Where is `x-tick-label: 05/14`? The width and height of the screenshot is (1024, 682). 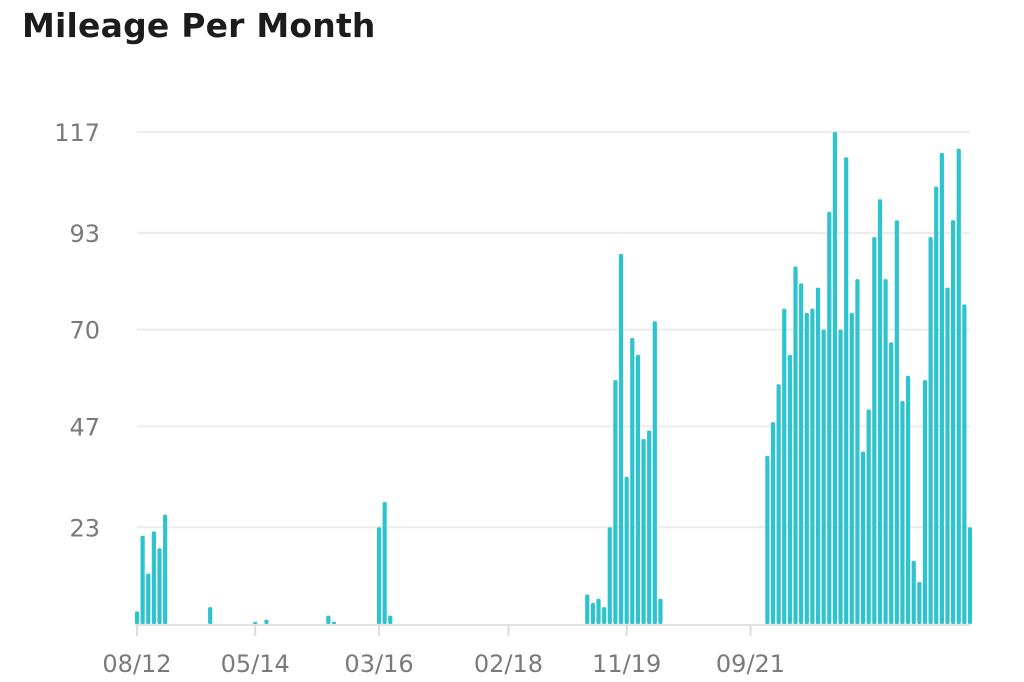
x-tick-label: 05/14 is located at coordinates (255, 664).